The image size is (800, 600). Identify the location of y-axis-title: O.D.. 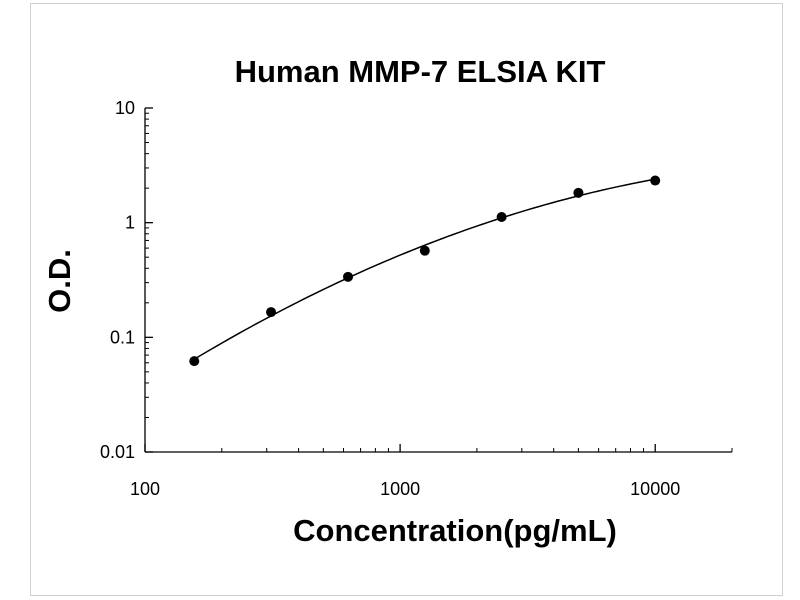
(59, 281).